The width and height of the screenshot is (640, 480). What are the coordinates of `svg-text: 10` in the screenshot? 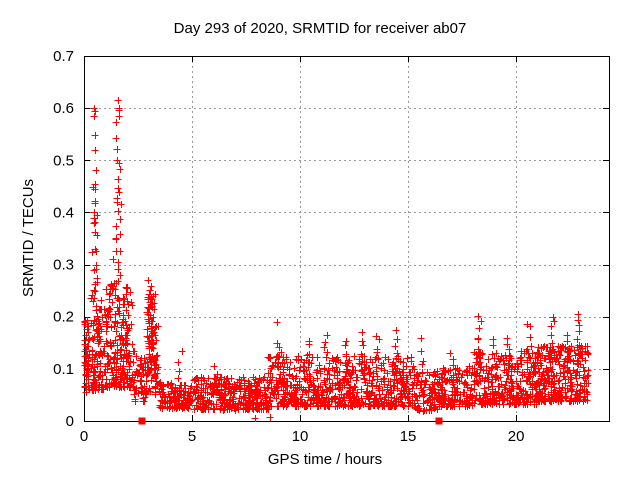 It's located at (300, 436).